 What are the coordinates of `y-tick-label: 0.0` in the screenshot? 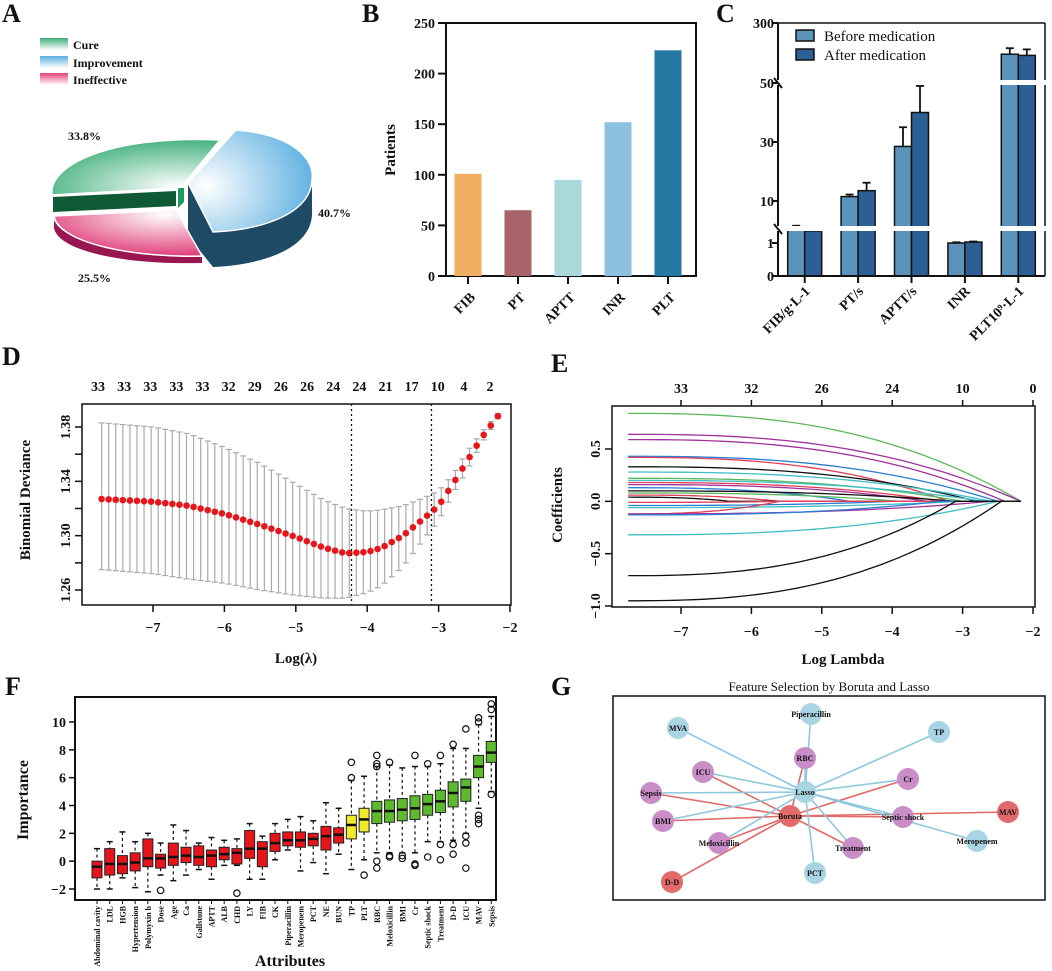 It's located at (596, 502).